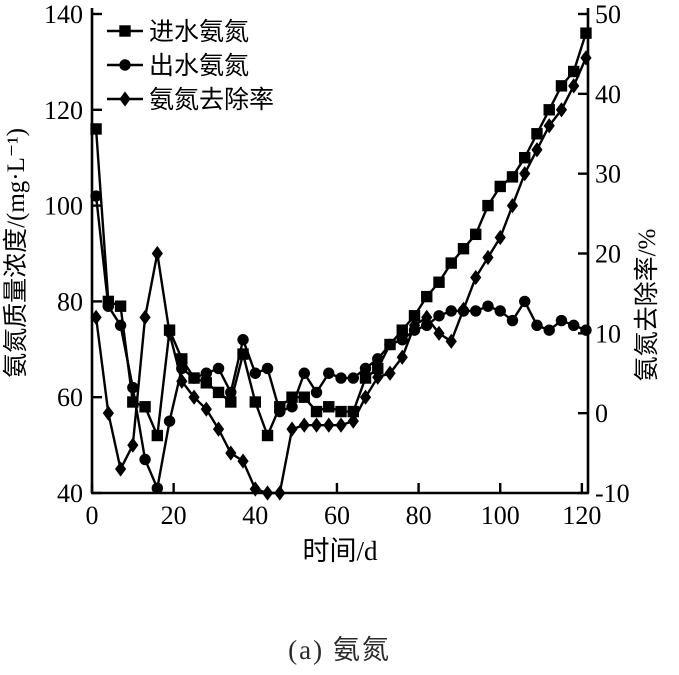  What do you see at coordinates (339, 650) in the screenshot?
I see `figure-caption: (a) 氨氮` at bounding box center [339, 650].